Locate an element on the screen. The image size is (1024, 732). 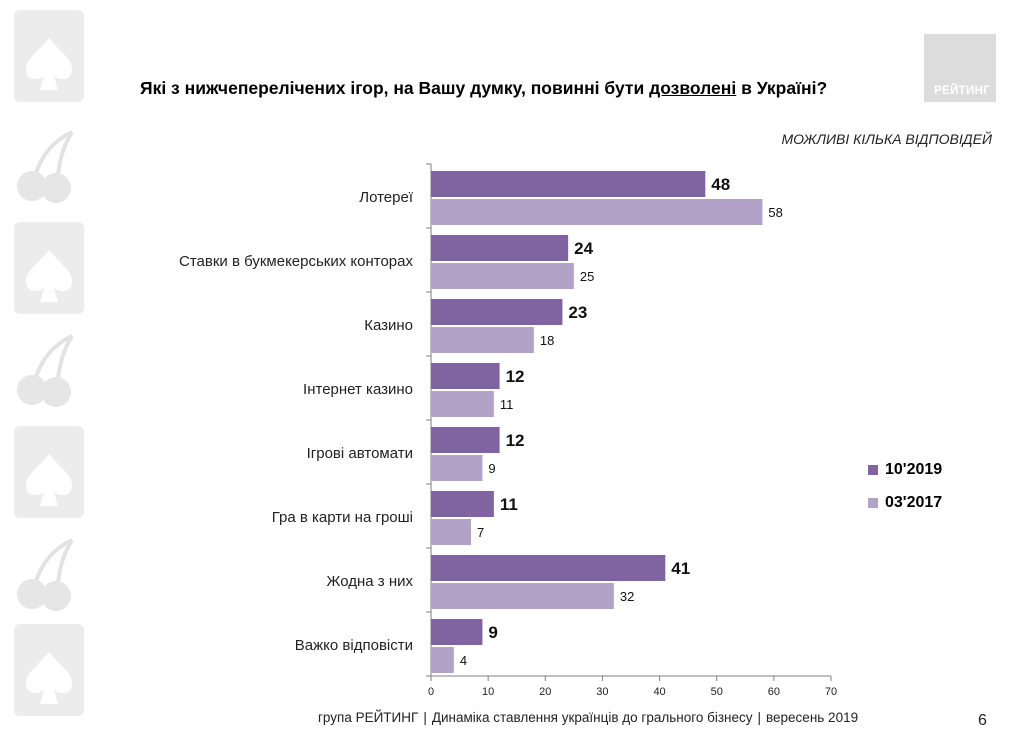
legend-item-2017: 03'2017 is located at coordinates (905, 503).